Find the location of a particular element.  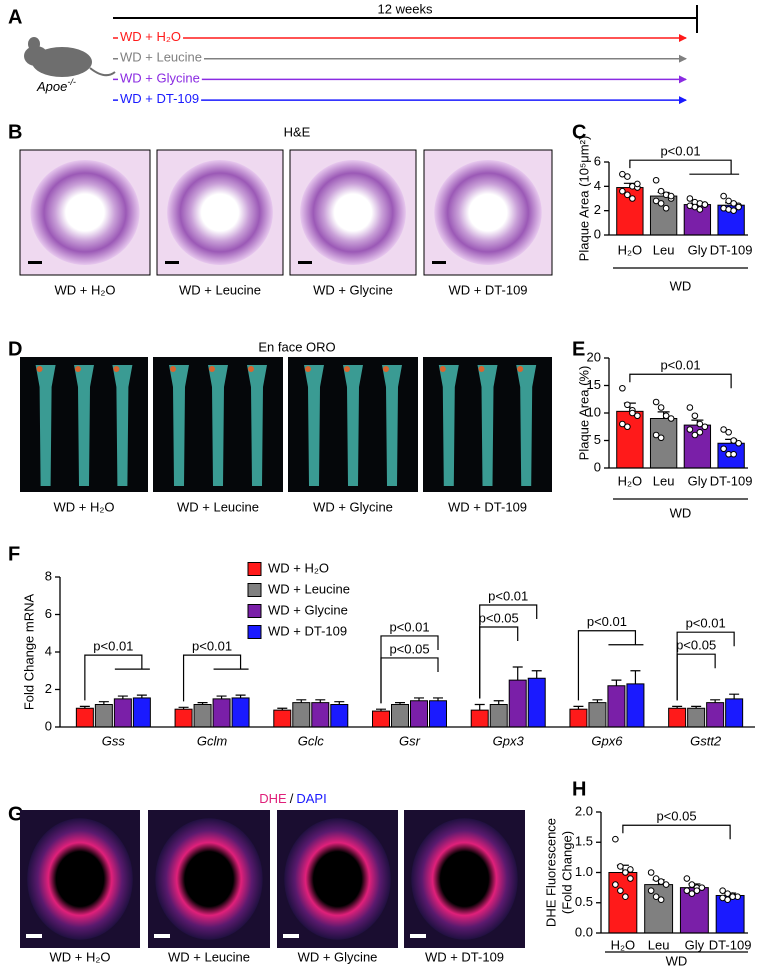

x-tick-label: Gsr is located at coordinates (410, 740).